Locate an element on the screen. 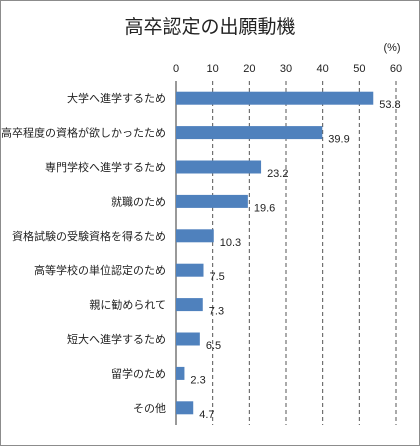  x-tick-label: 0 is located at coordinates (176, 69).